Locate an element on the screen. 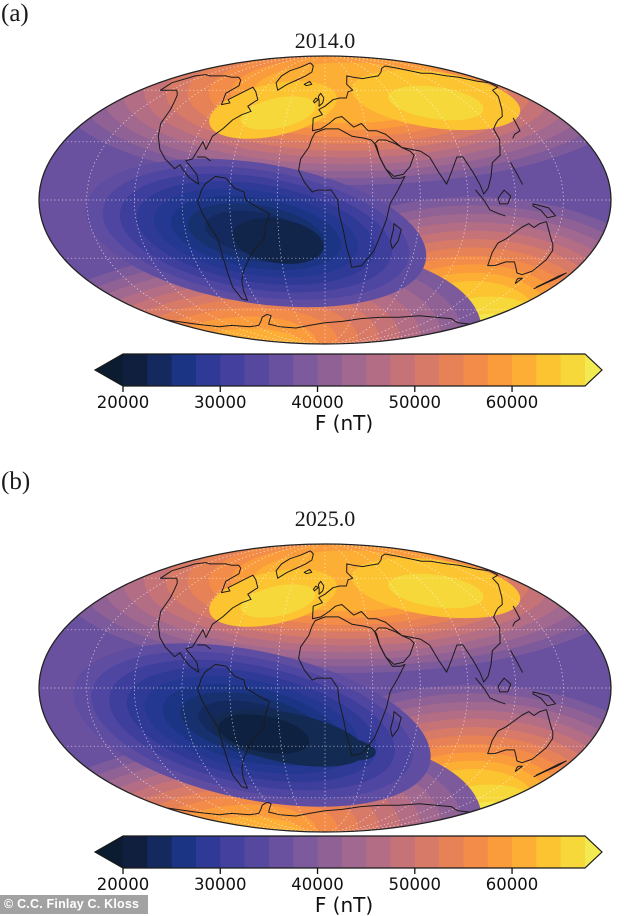 This screenshot has width=634, height=916. panel-b-label: (b) is located at coordinates (16, 481).